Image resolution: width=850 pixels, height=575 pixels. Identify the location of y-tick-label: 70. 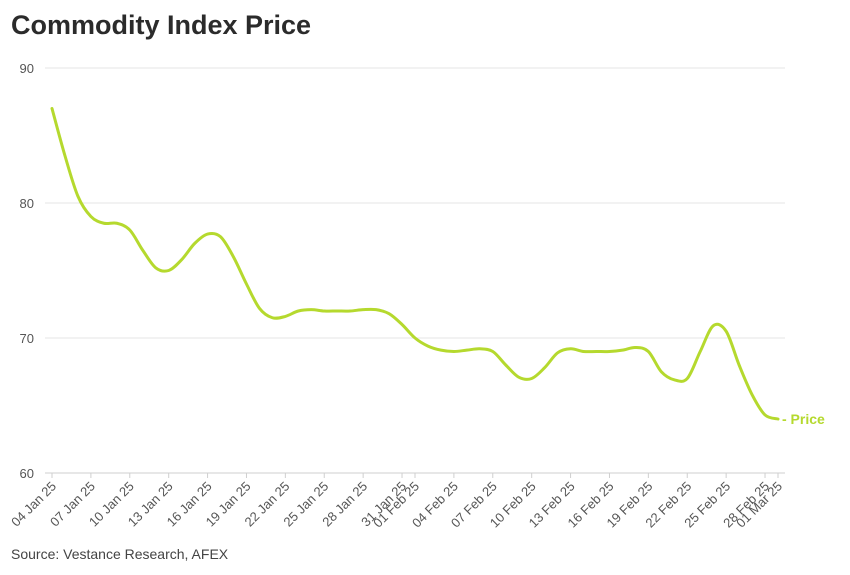
(27, 338).